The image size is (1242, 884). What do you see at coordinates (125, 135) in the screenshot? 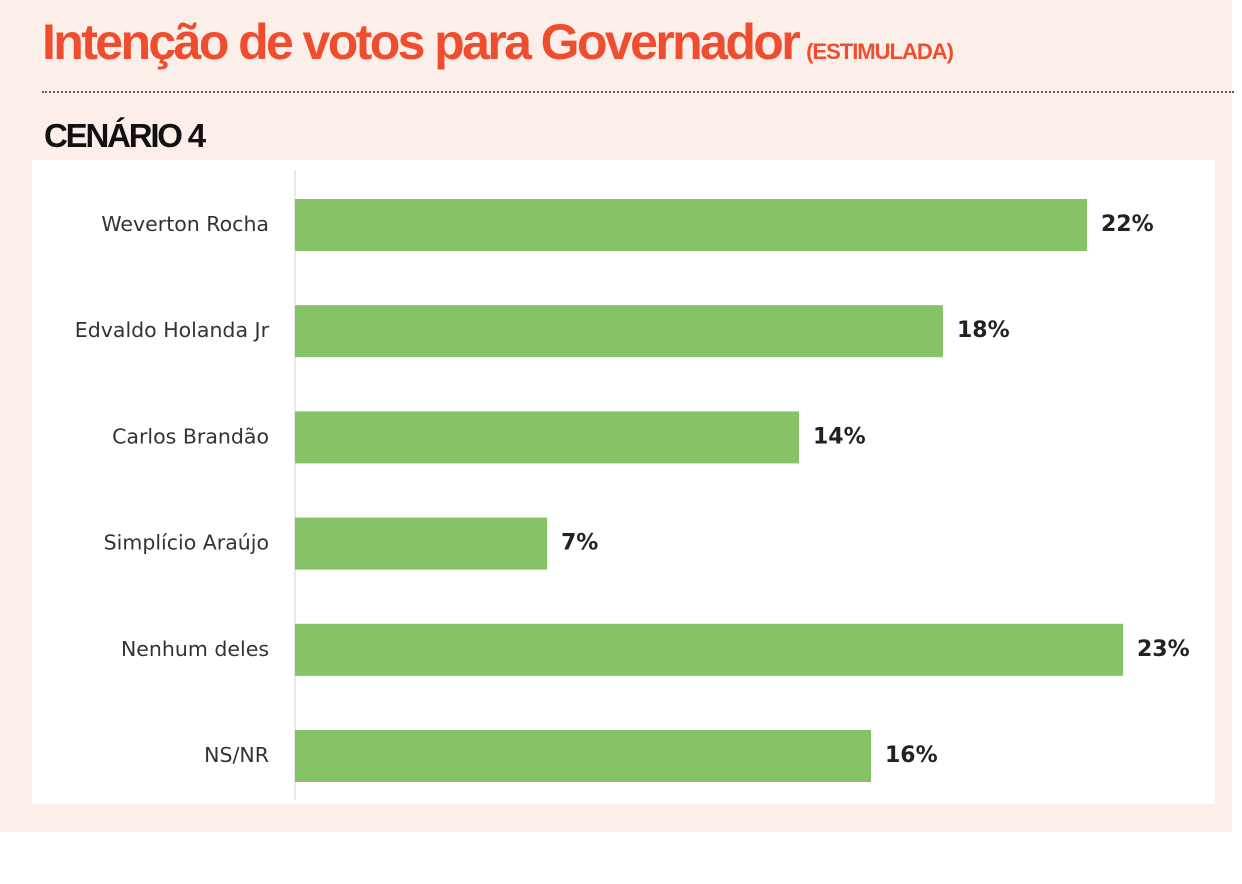
I see `scenario-heading: CENÁRIO 4` at bounding box center [125, 135].